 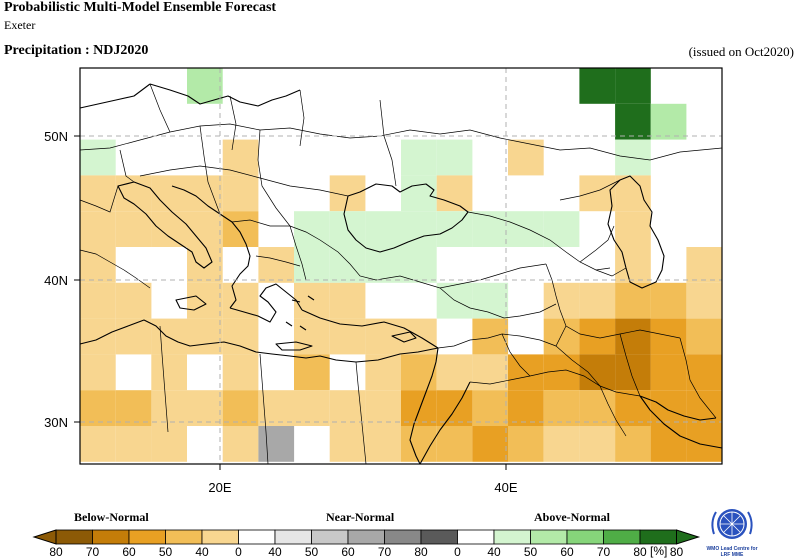 I want to click on legend-tick-label: 60, so click(x=348, y=552).